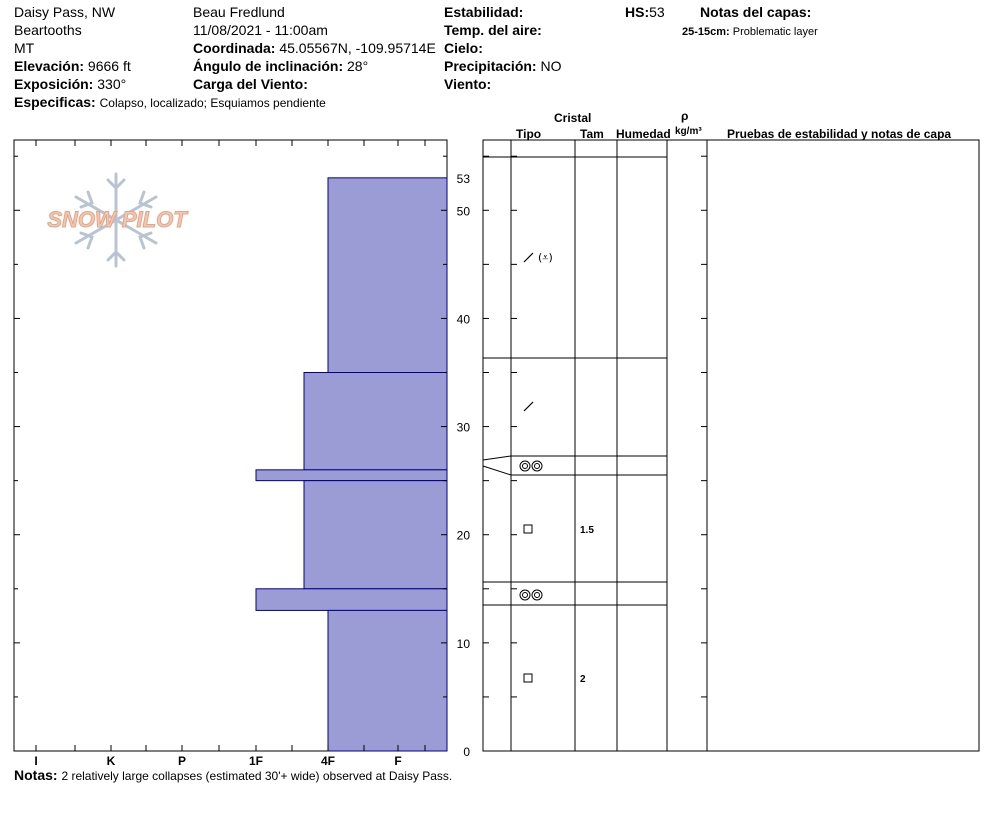  Describe the element at coordinates (36, 775) in the screenshot. I see `notes-label: Notas:` at that location.